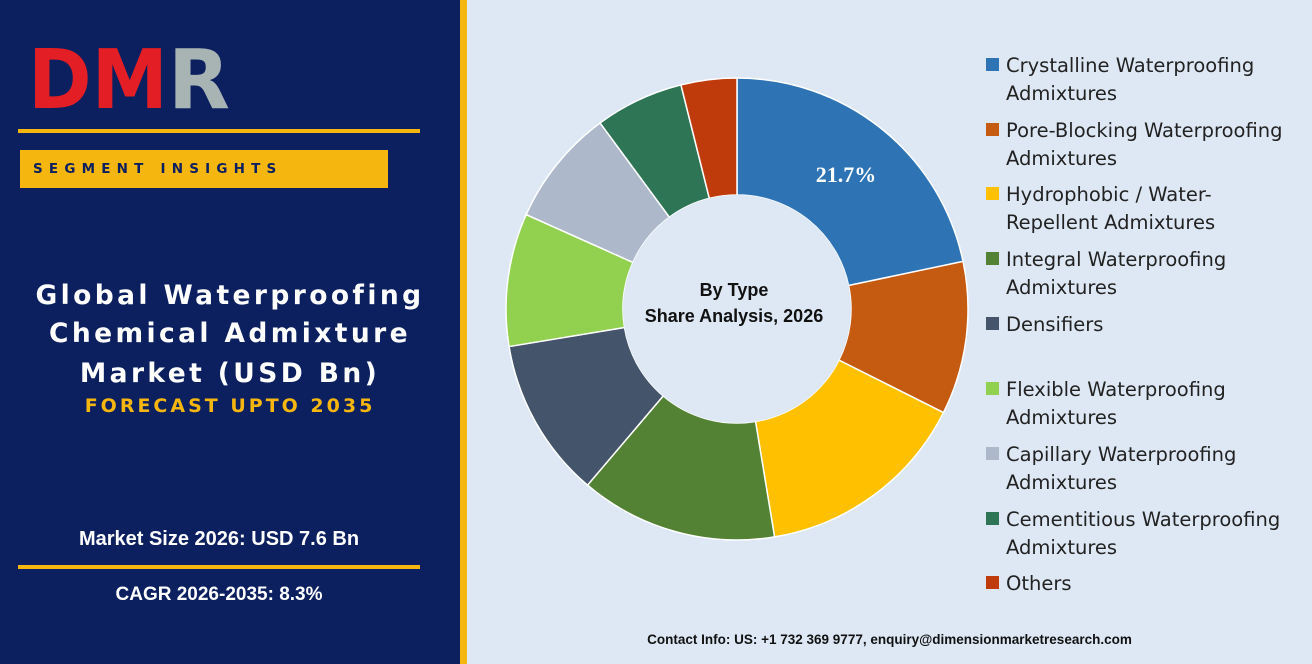 The width and height of the screenshot is (1312, 664). I want to click on legend-label: Densifiers, so click(1151, 325).